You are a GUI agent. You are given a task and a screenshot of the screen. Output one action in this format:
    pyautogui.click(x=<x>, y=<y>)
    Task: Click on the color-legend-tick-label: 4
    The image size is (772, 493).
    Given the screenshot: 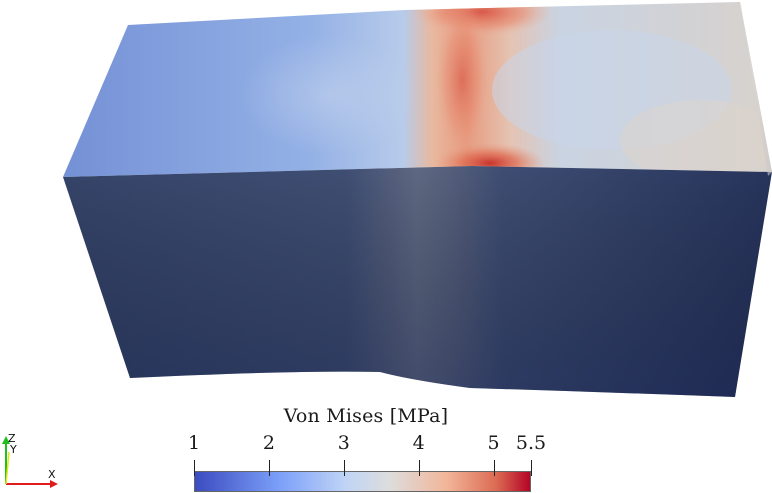 What is the action you would take?
    pyautogui.click(x=418, y=443)
    